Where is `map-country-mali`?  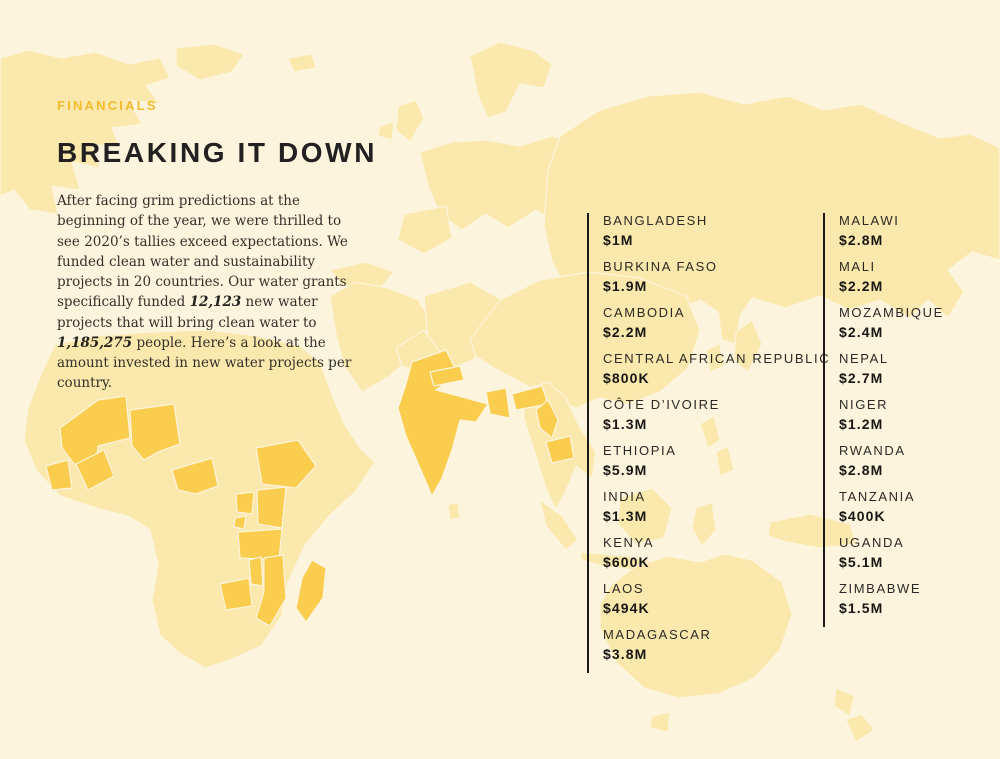 map-country-mali is located at coordinates (95, 430).